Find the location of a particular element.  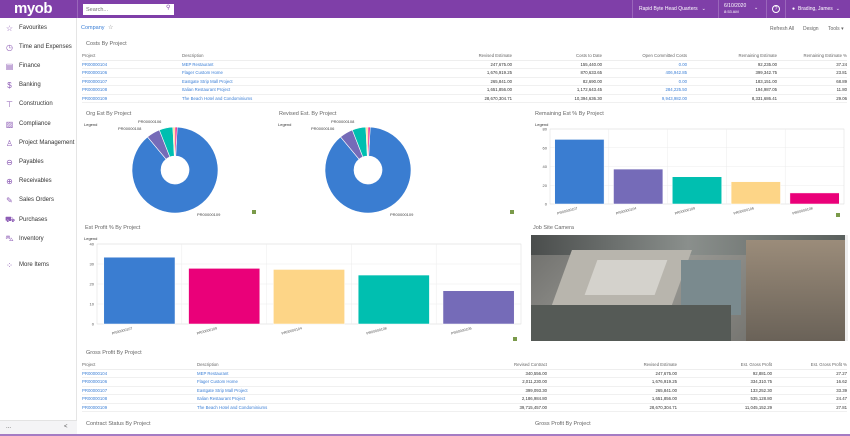

refresh-all-button: Refresh All is located at coordinates (782, 29).